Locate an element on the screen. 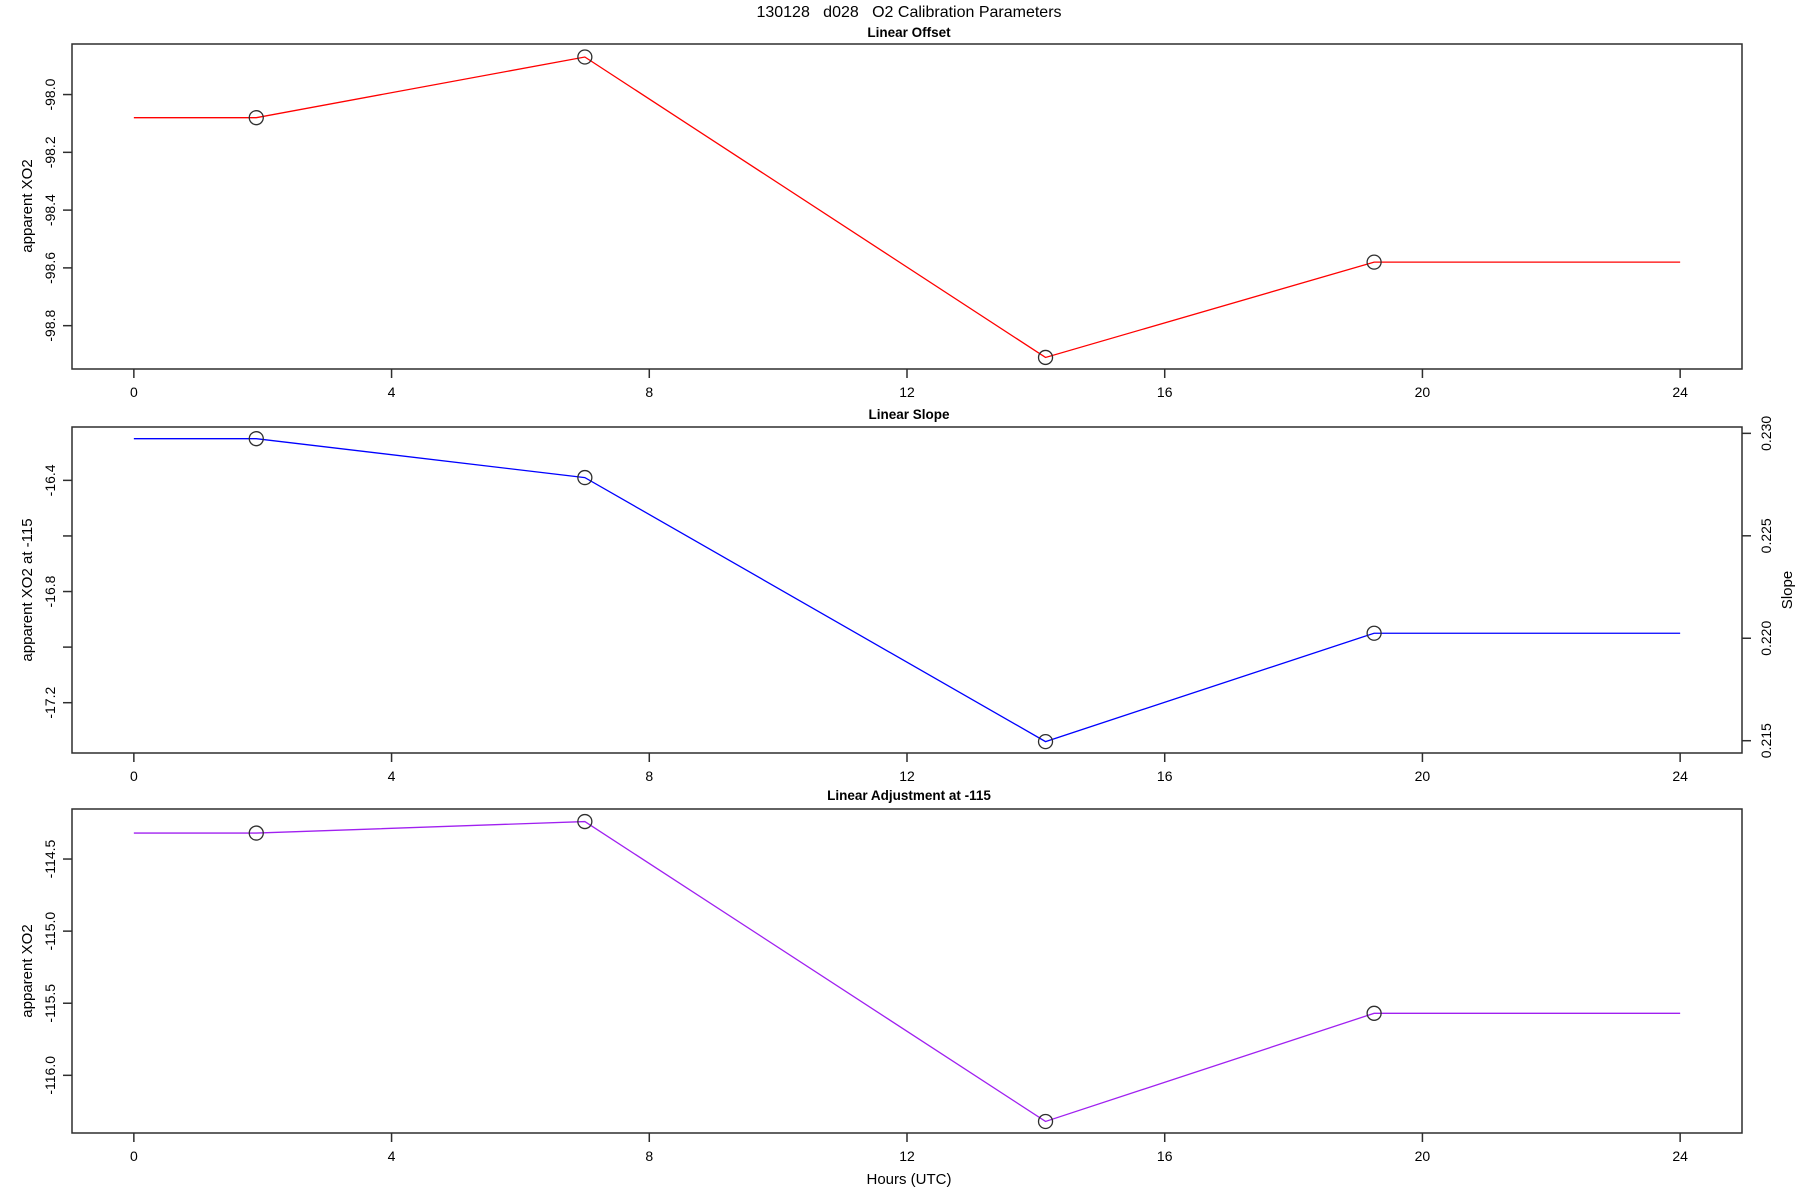  panel1-x-tick-label: 4 is located at coordinates (392, 392).